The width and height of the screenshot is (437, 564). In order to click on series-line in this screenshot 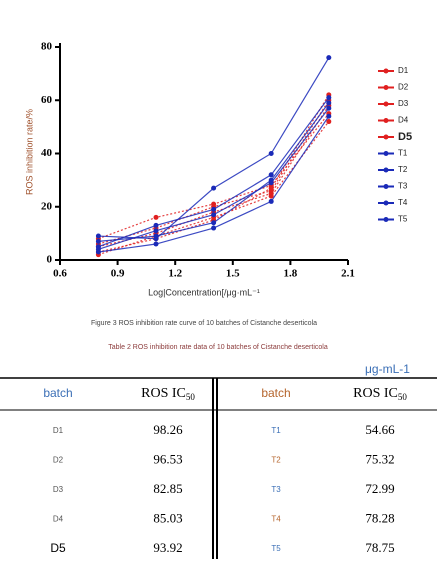, I will do `click(214, 184)`.